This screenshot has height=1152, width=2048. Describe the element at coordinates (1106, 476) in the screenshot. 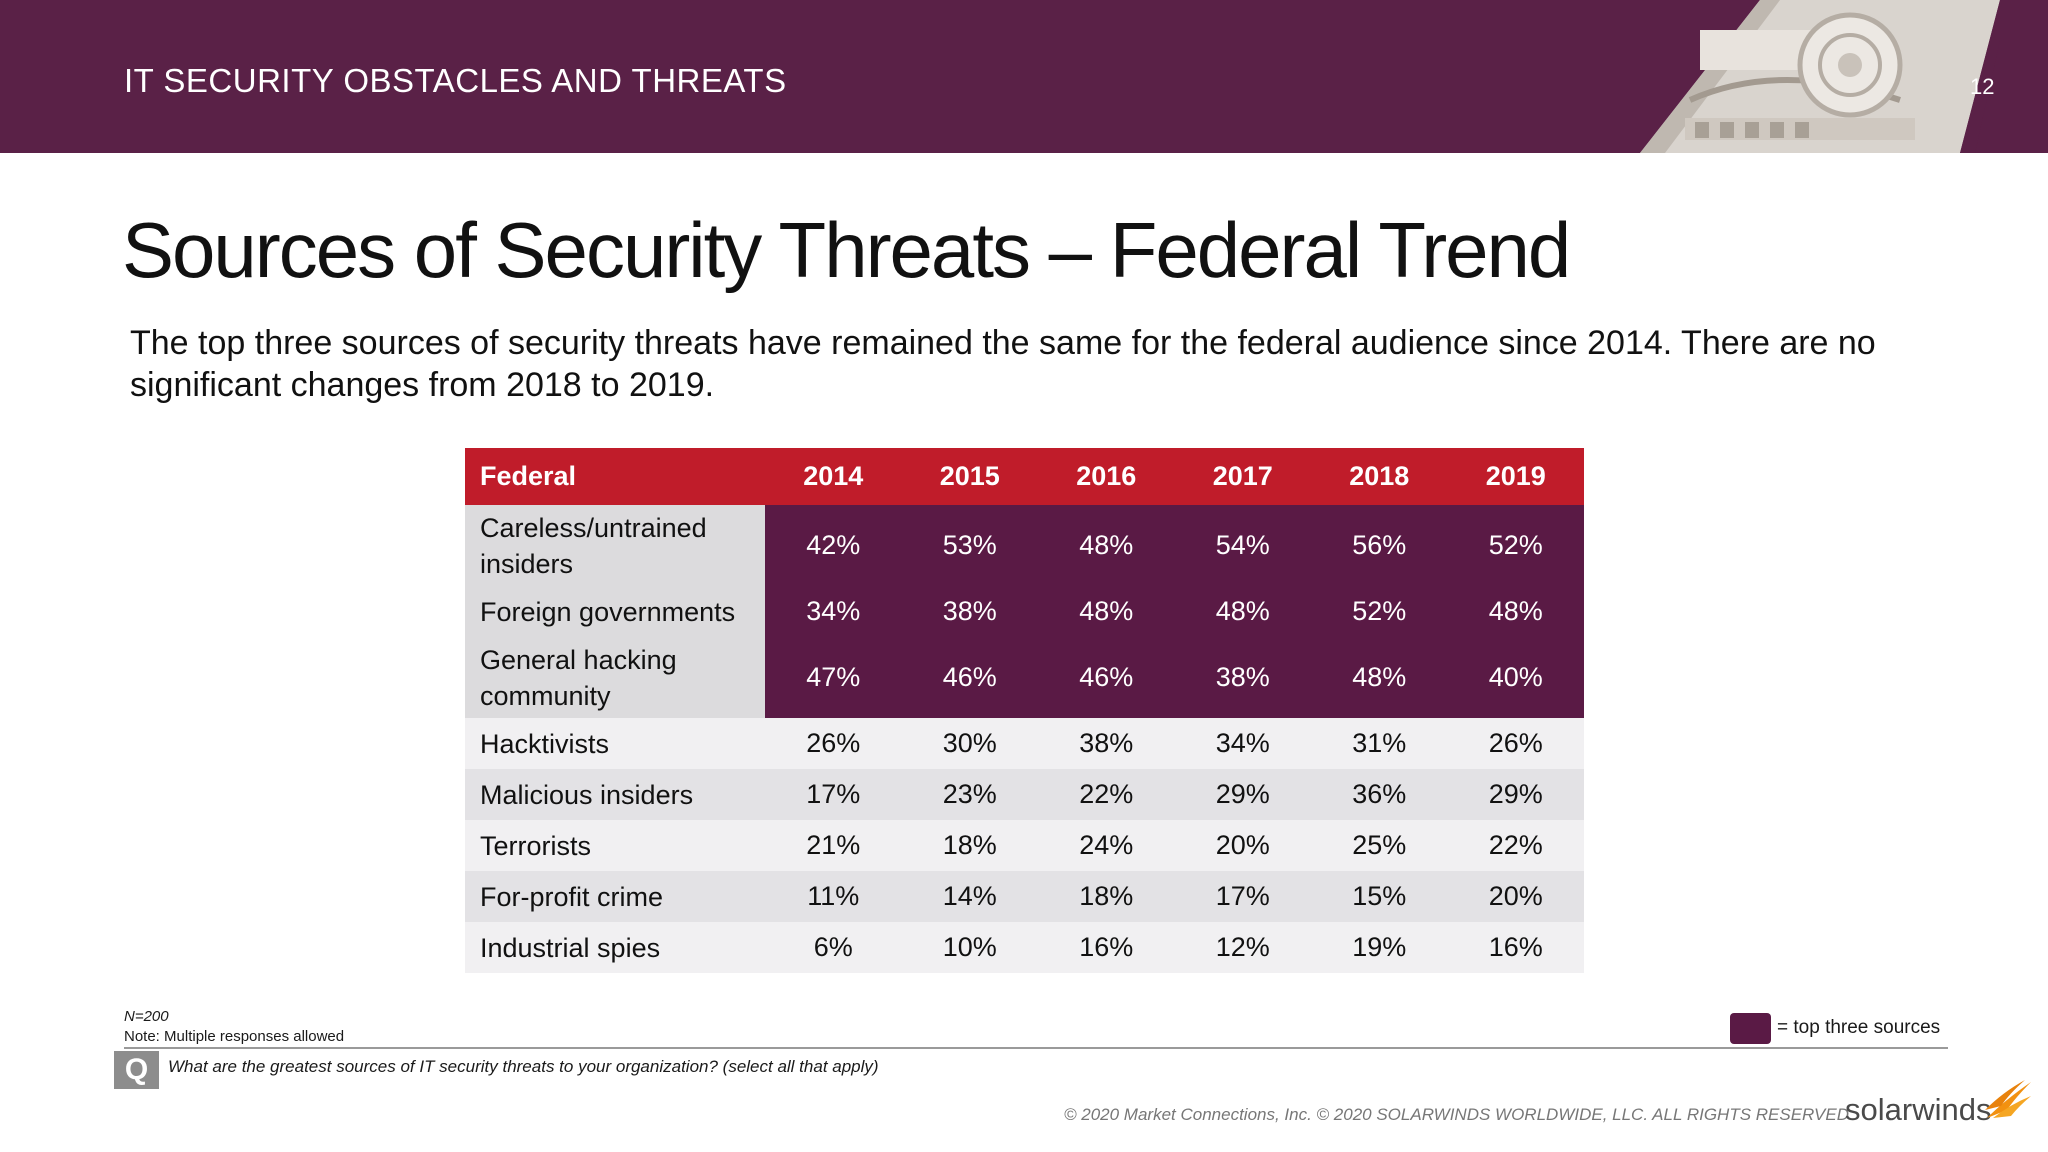

I see `column-header-year: 2016` at that location.